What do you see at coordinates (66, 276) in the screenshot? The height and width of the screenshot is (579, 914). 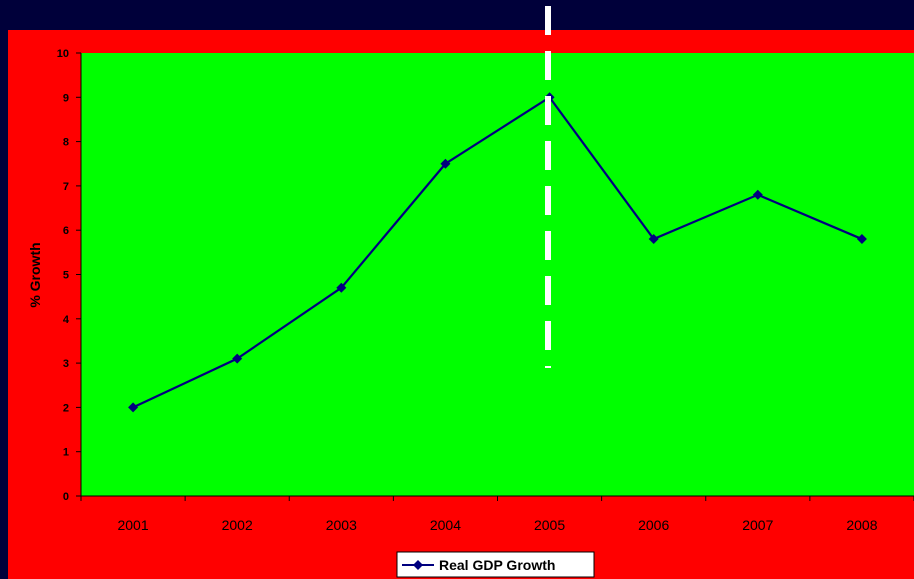 I see `y-tick-label: 5` at bounding box center [66, 276].